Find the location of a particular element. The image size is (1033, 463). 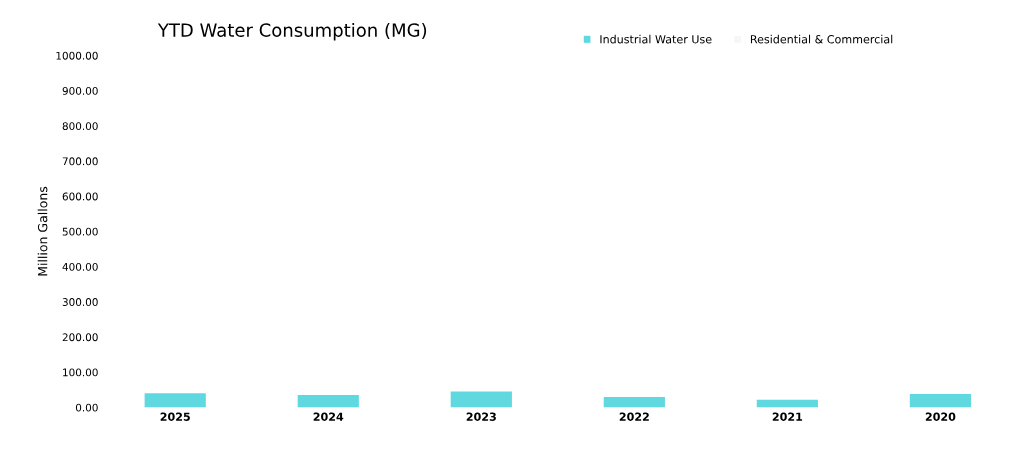

y-tick-label: 1000.00 is located at coordinates (77, 55).